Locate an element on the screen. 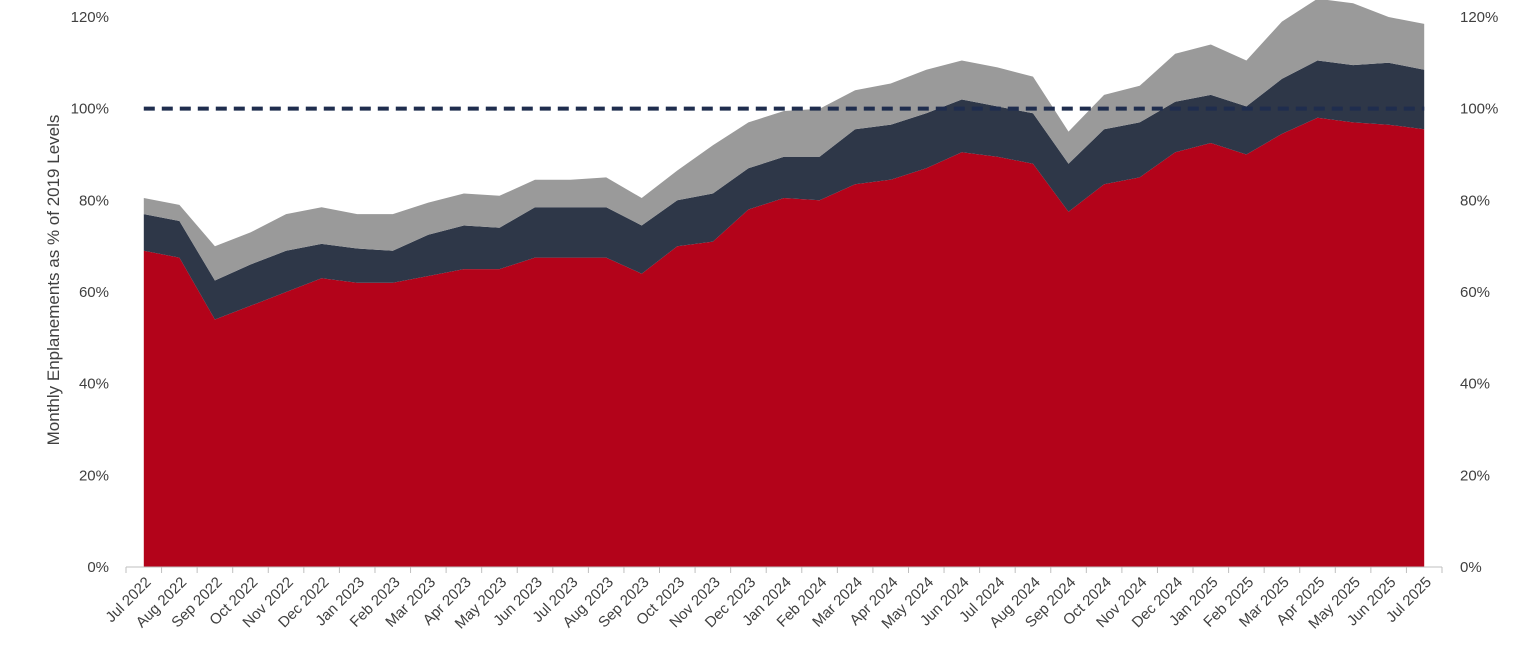 This screenshot has width=1526, height=672. y-axis-title: Monthly Enplanements as % of 2019 Levels is located at coordinates (53, 280).